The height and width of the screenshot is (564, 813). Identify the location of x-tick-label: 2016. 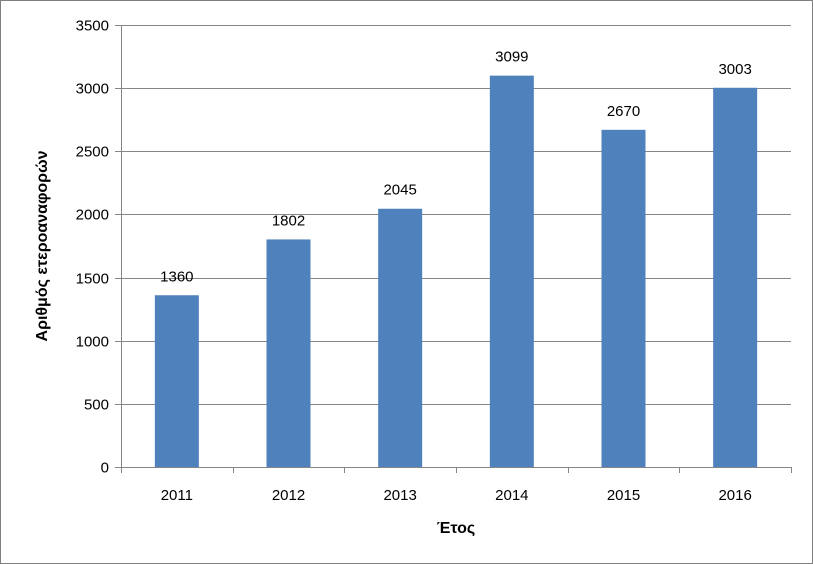
(734, 495).